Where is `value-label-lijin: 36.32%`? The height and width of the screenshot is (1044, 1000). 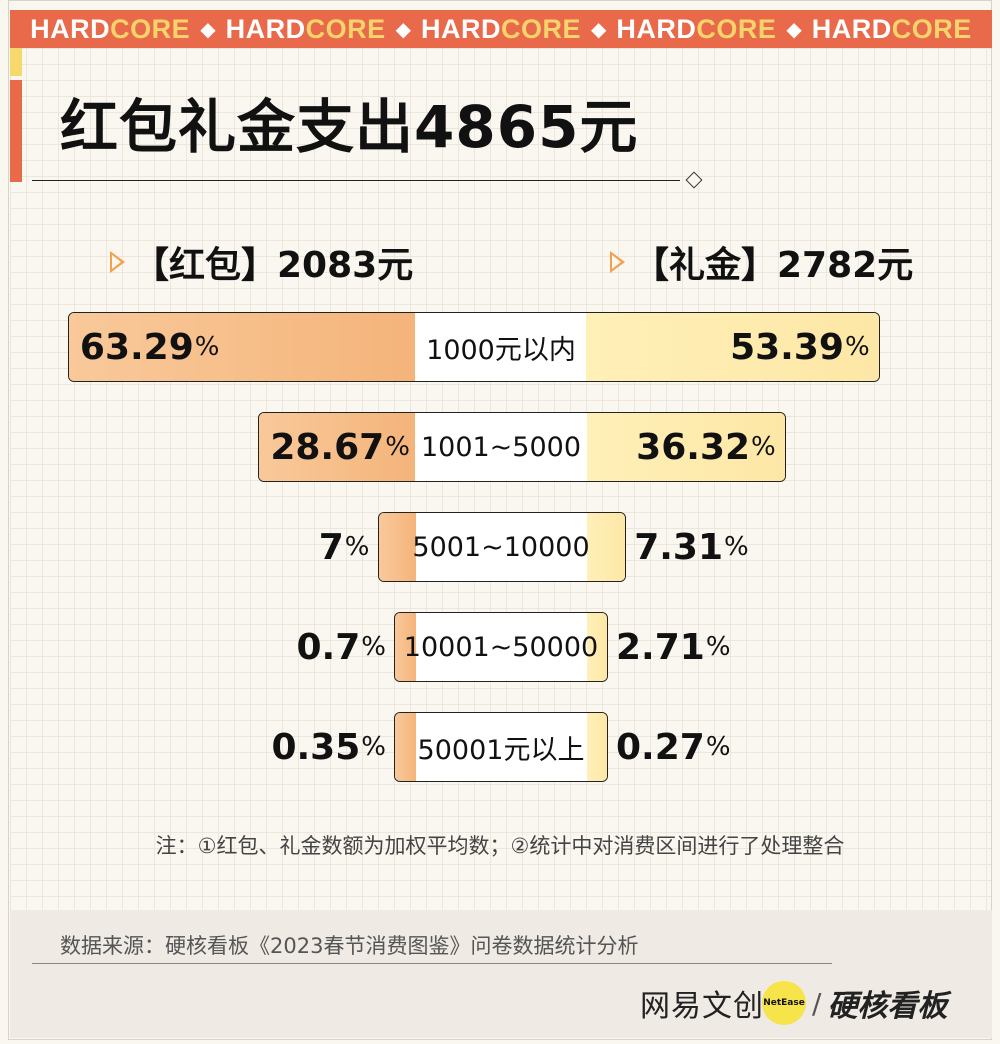 value-label-lijin: 36.32% is located at coordinates (706, 447).